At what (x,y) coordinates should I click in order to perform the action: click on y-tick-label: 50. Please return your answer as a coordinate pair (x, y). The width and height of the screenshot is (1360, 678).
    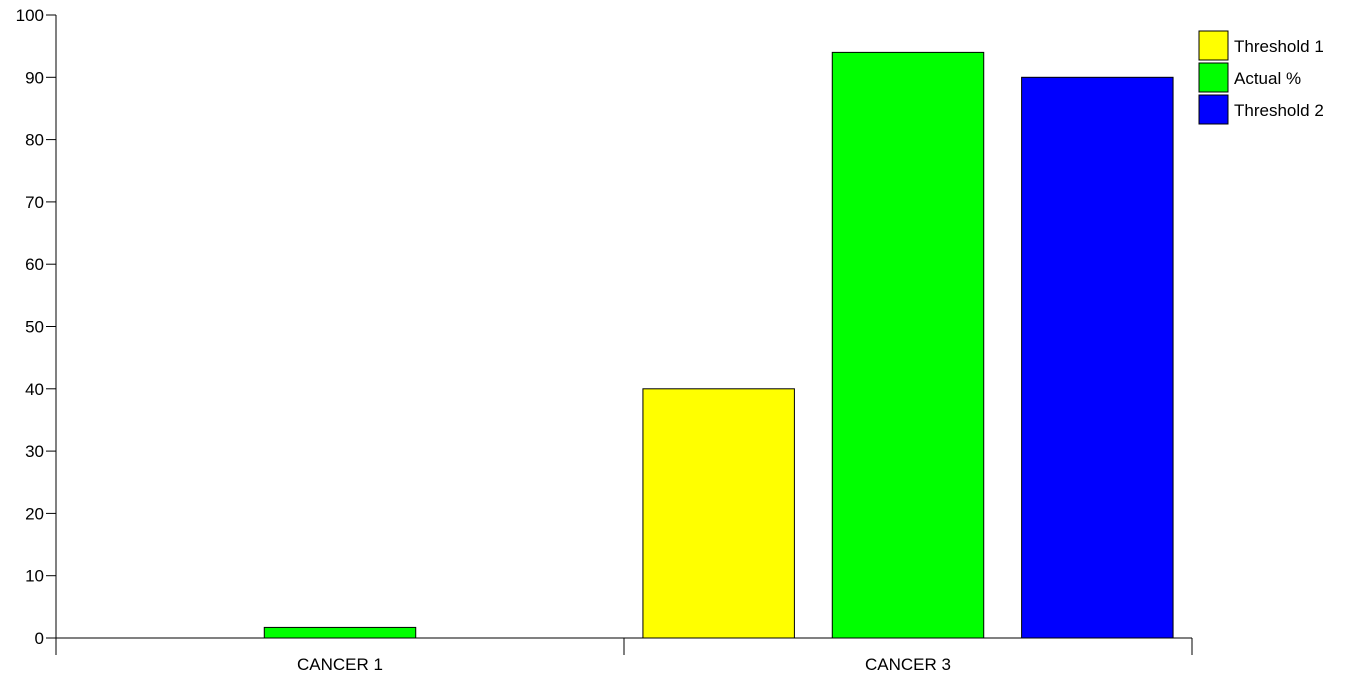
    Looking at the image, I should click on (34, 327).